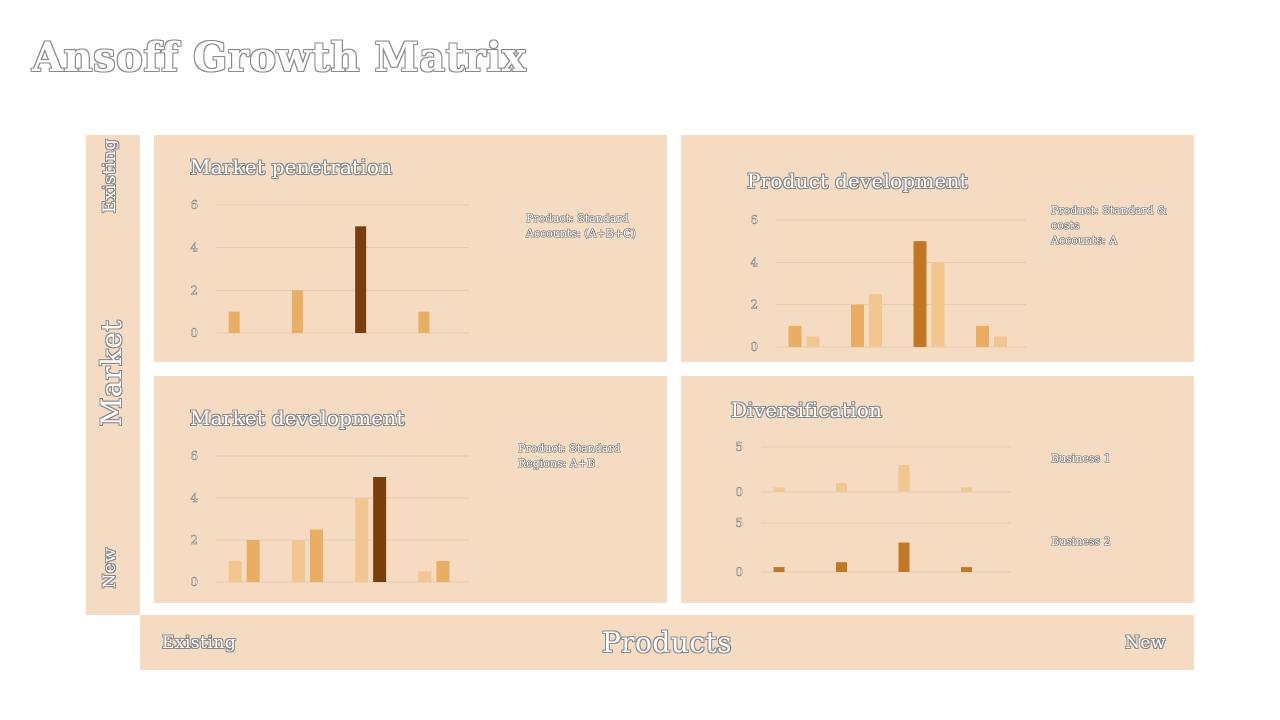 This screenshot has height=720, width=1280. Describe the element at coordinates (297, 418) in the screenshot. I see `quadrant-title: Market development` at that location.